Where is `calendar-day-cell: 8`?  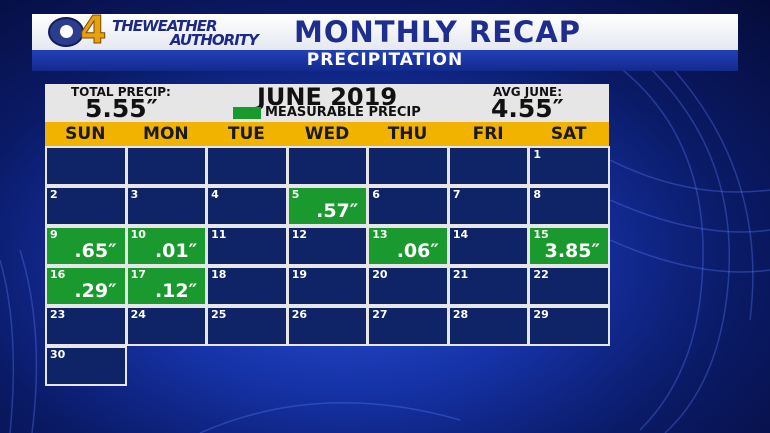 calendar-day-cell: 8 is located at coordinates (569, 206).